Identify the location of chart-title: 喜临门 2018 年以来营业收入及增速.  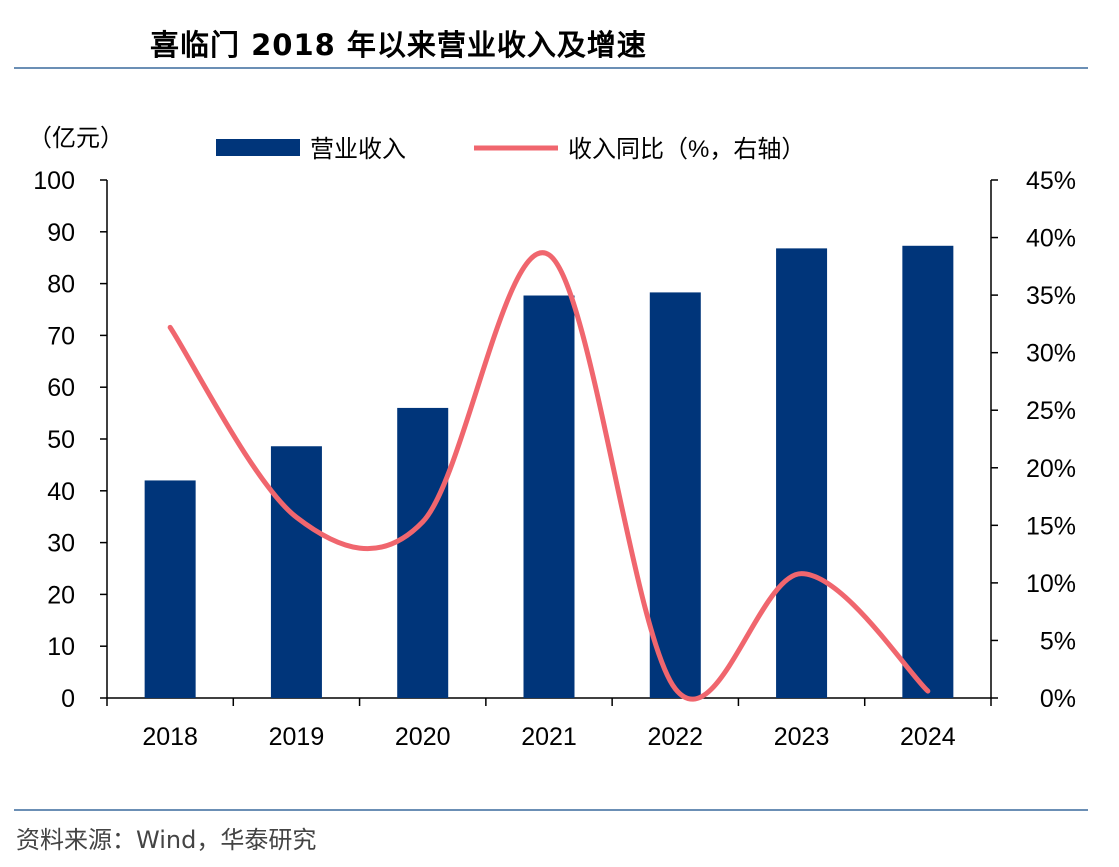
(398, 45).